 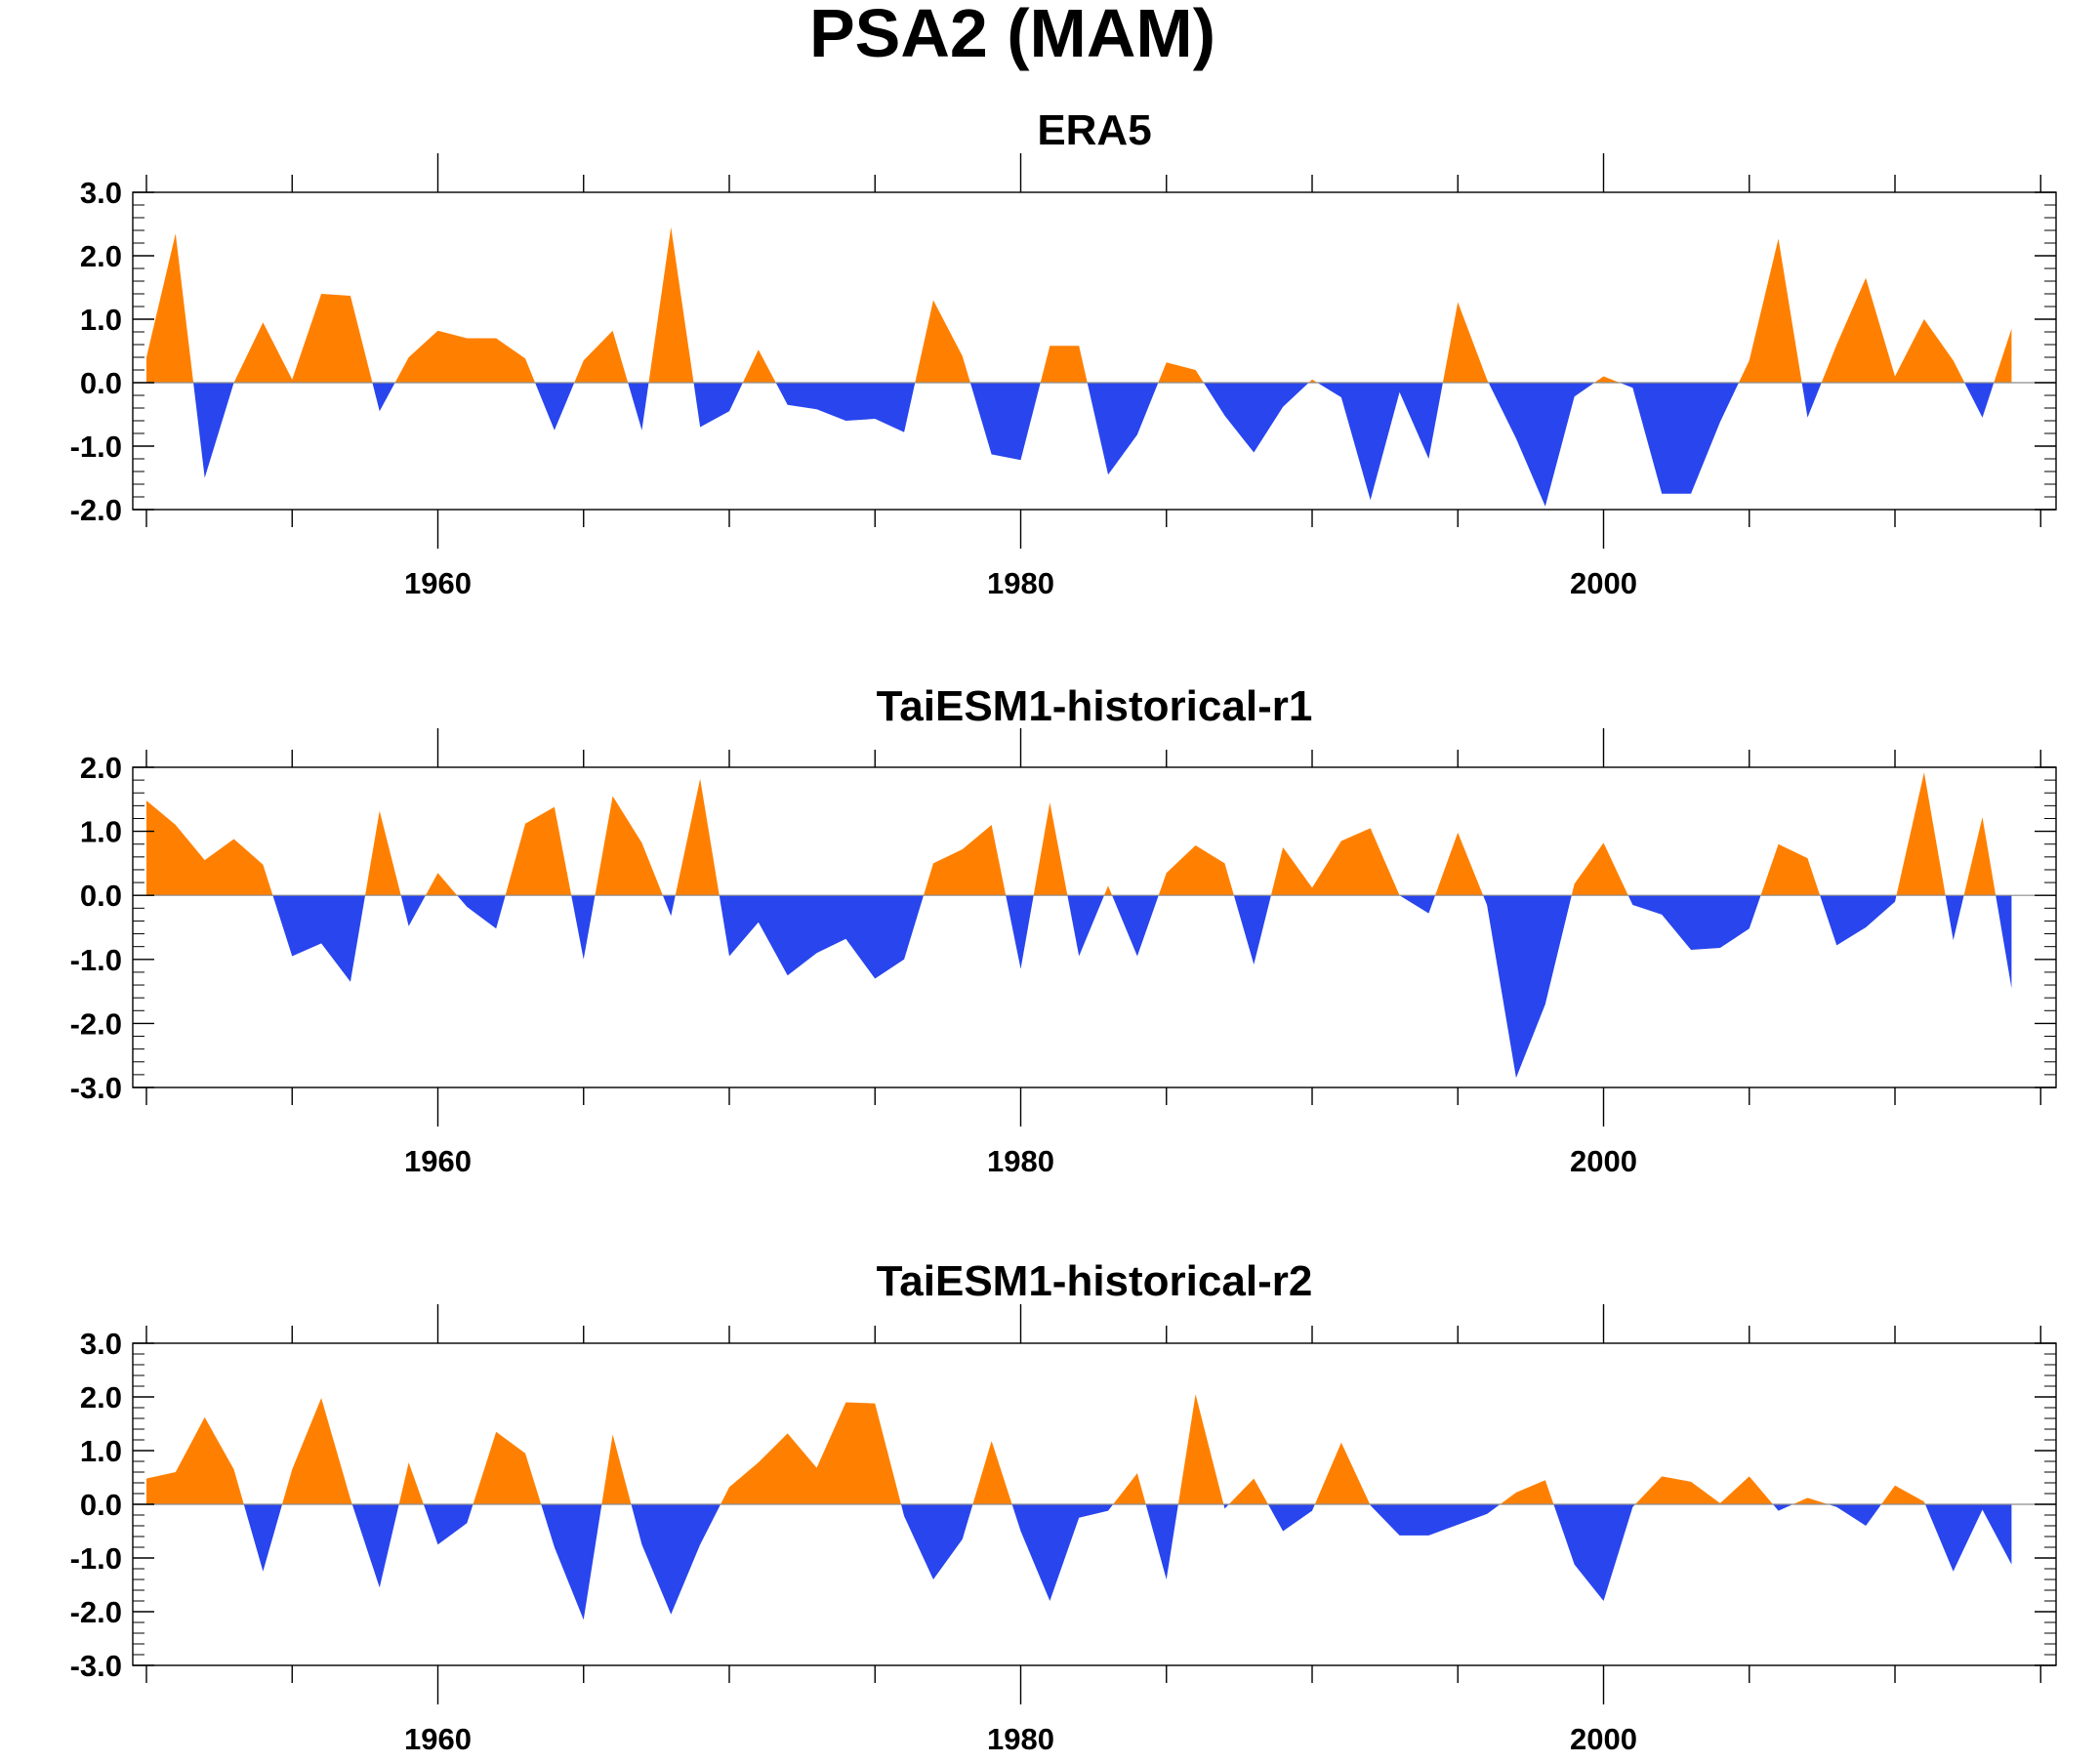 I want to click on panel-title-era5: ERA5, so click(x=1094, y=130).